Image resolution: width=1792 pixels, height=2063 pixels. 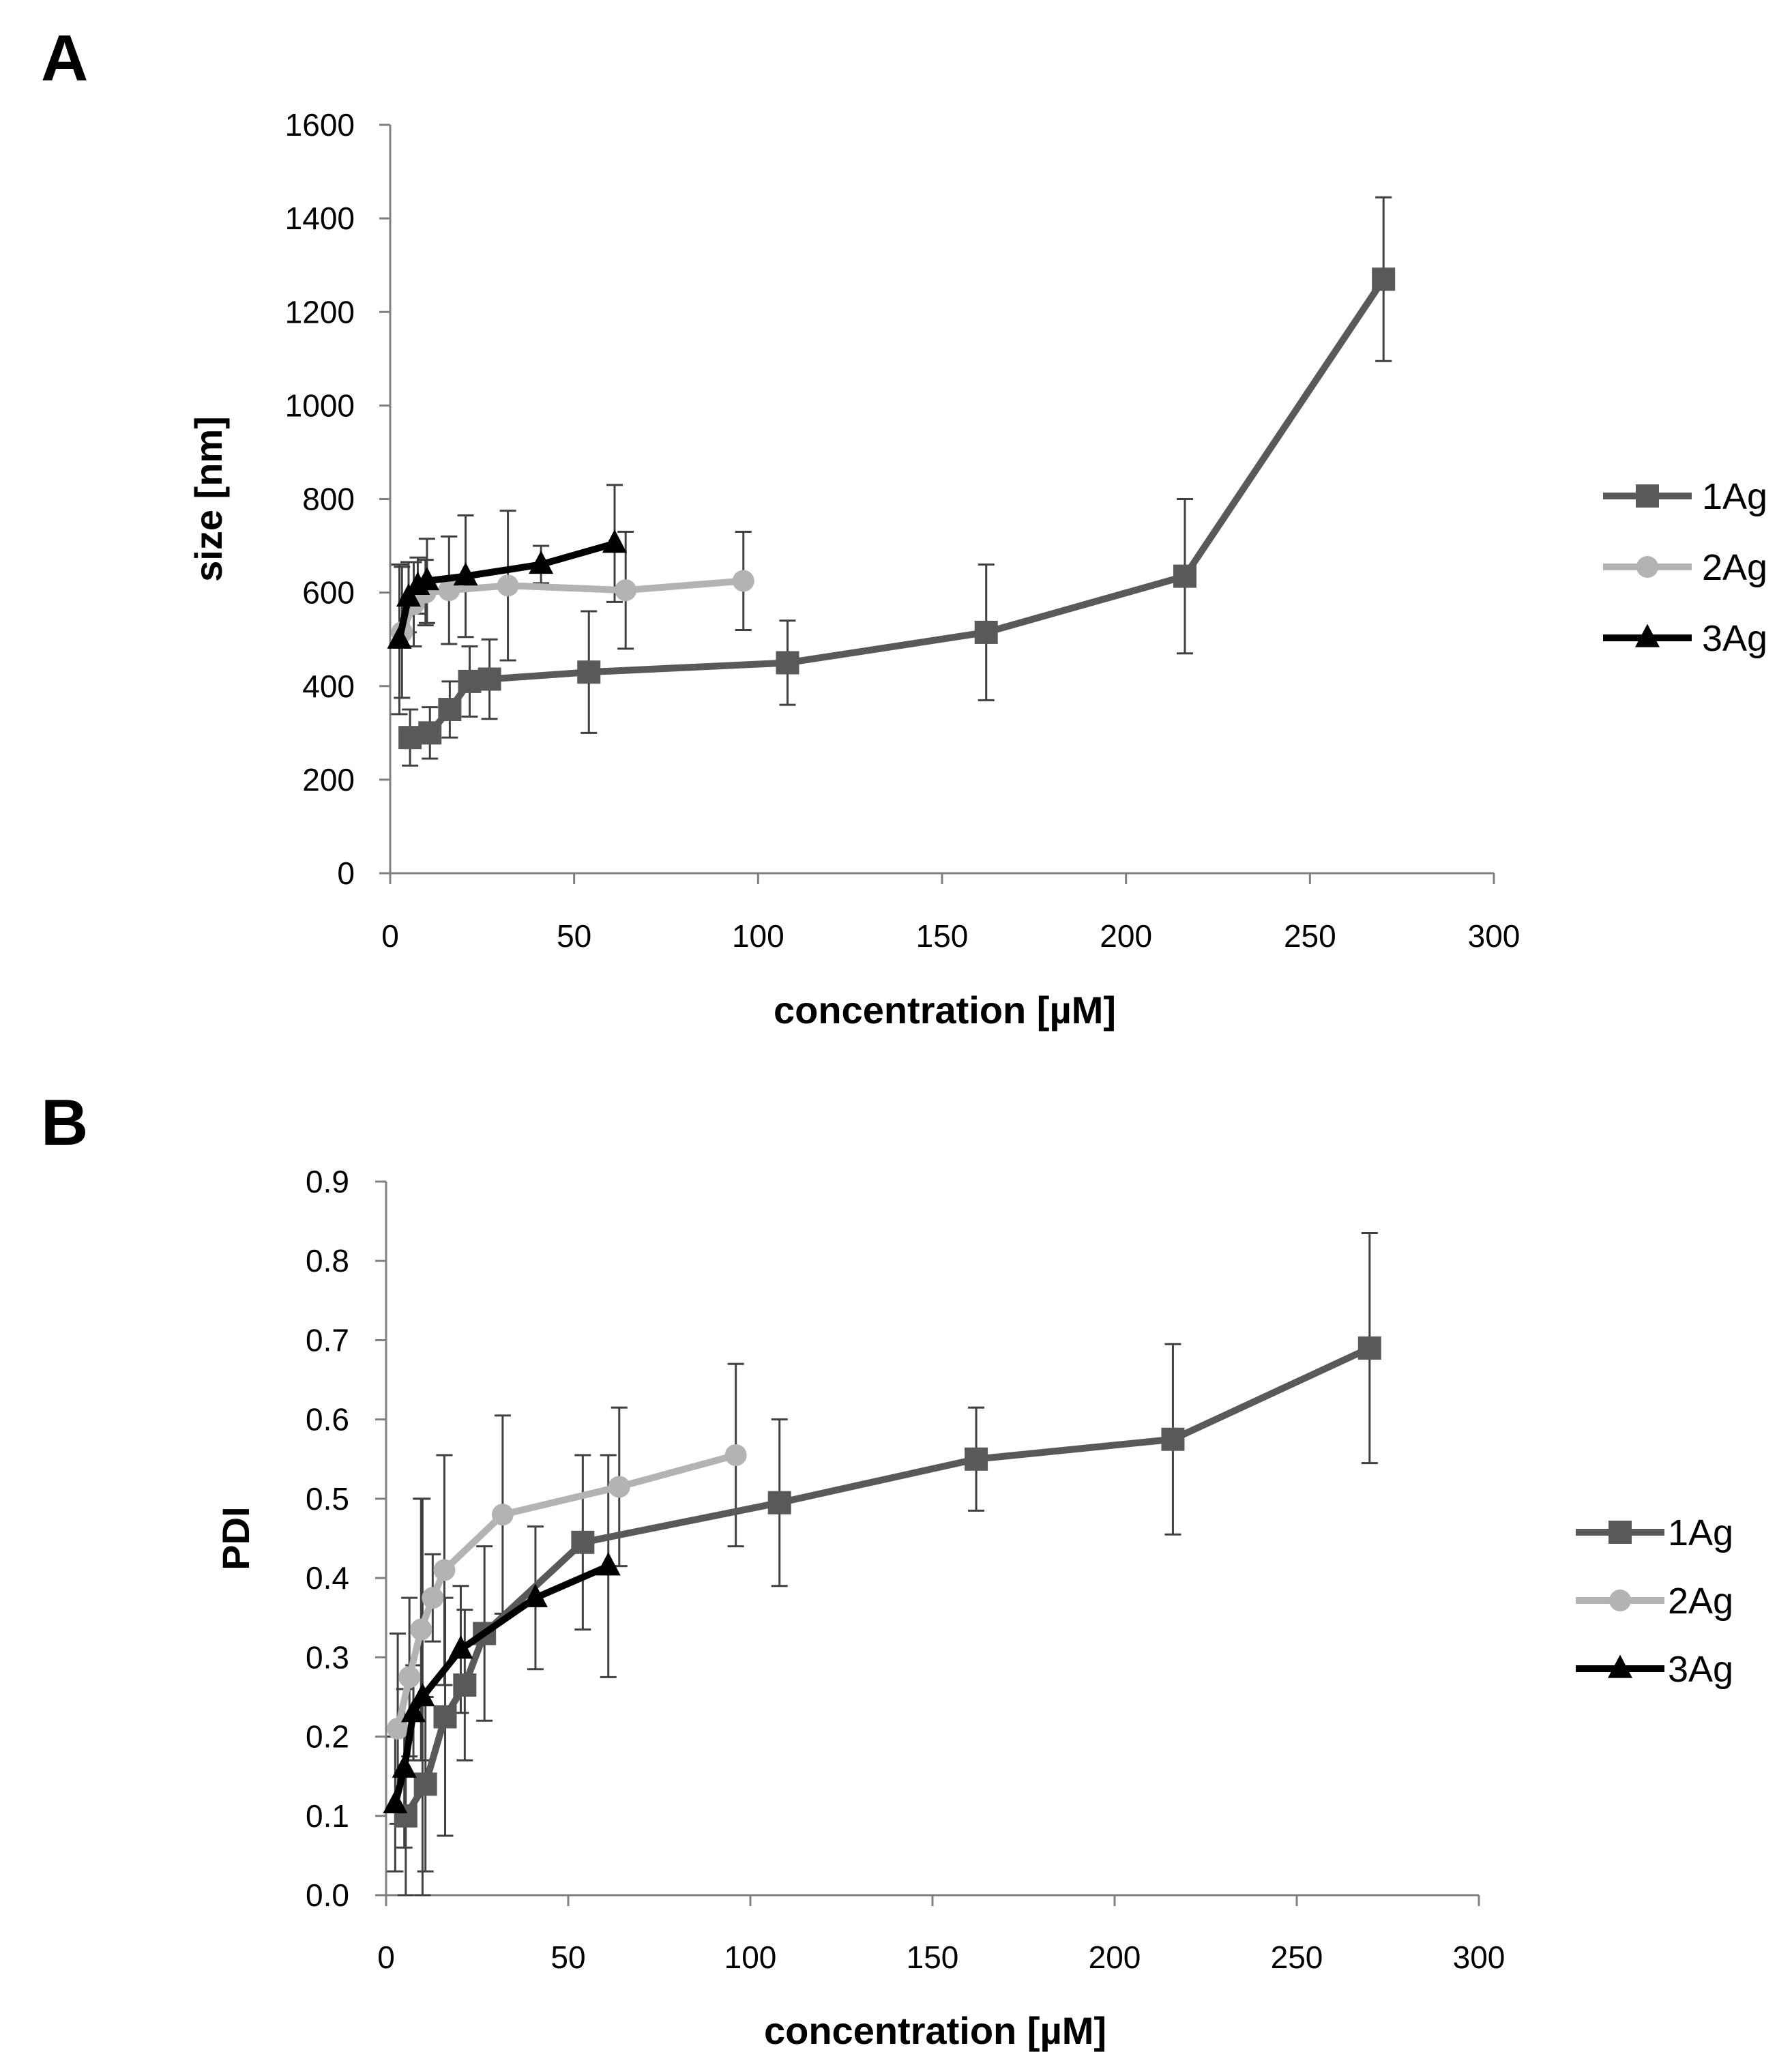 What do you see at coordinates (346, 873) in the screenshot?
I see `y-tick-label: 0` at bounding box center [346, 873].